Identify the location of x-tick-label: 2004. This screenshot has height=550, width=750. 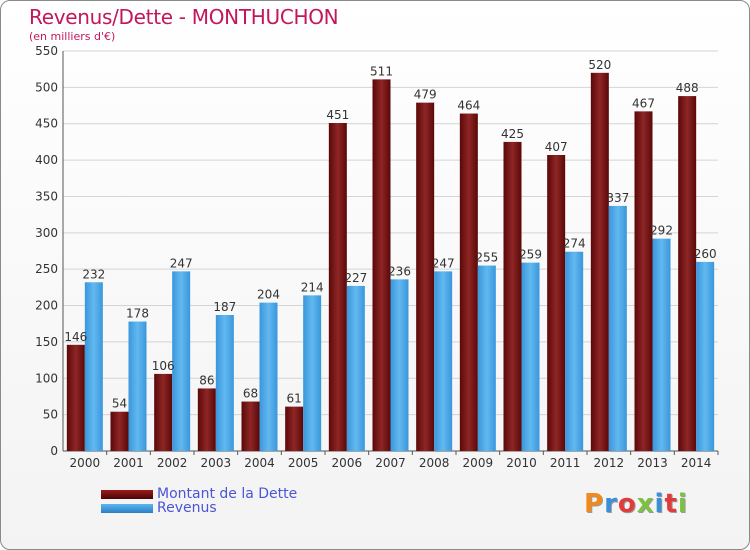
(259, 463).